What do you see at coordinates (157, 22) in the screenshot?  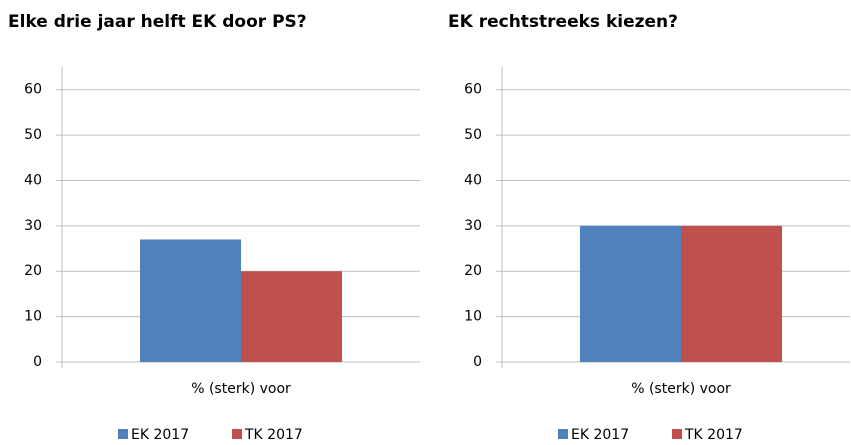 I see `chart-title: Elke drie jaar helft EK door PS?` at bounding box center [157, 22].